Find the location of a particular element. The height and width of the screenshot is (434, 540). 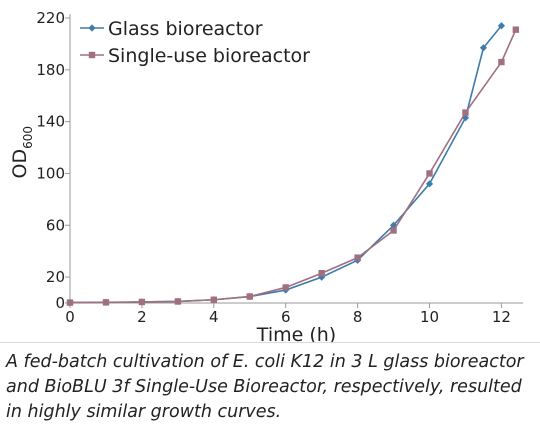

y-tick-label-1: 20 is located at coordinates (55, 277).